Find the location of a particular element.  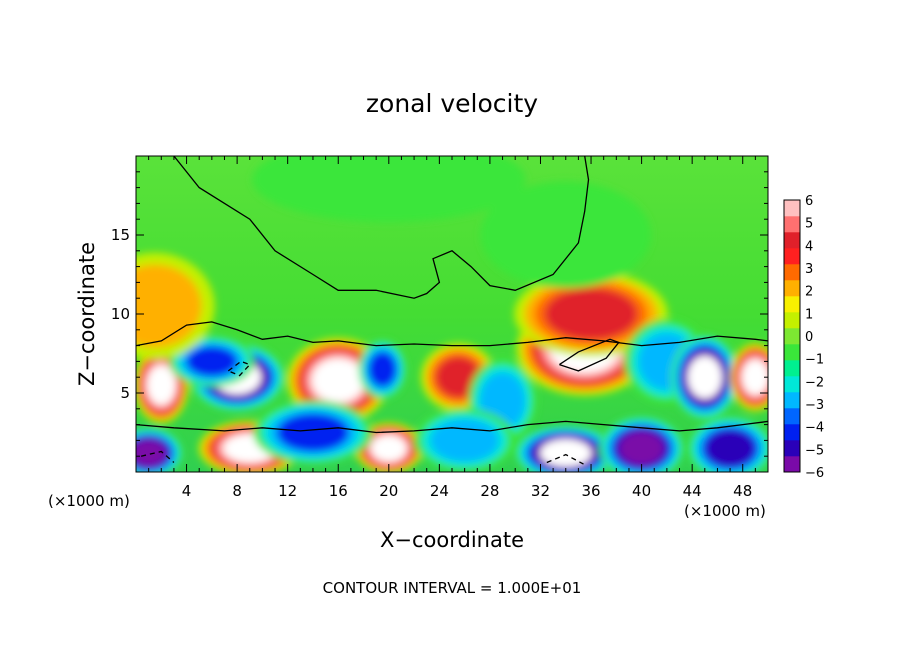

x-tick-label: 36 is located at coordinates (590, 491).